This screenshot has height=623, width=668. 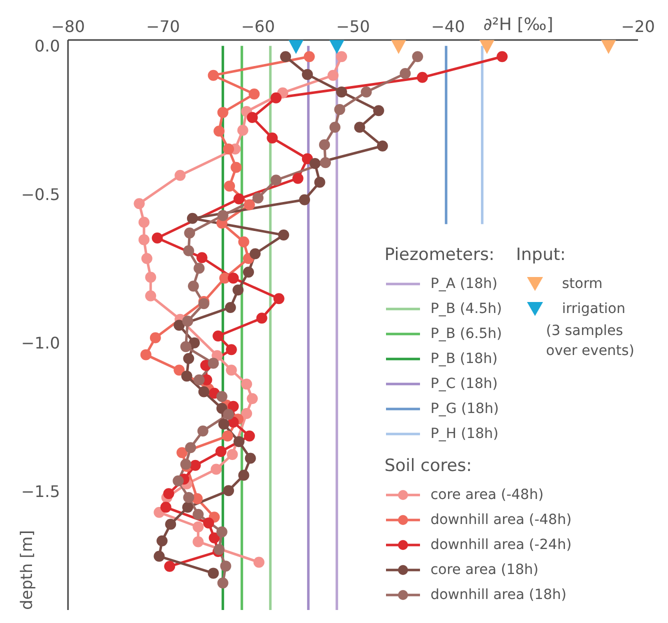 I want to click on legend-label: P_B (18h), so click(x=464, y=358).